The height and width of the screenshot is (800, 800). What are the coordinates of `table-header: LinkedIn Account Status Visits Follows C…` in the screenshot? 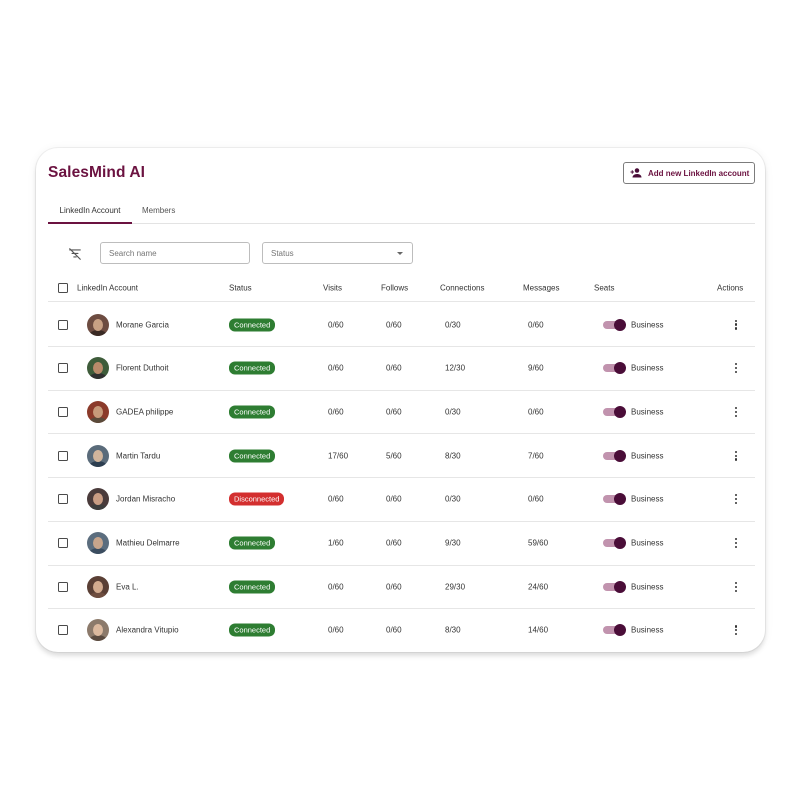 It's located at (401, 288).